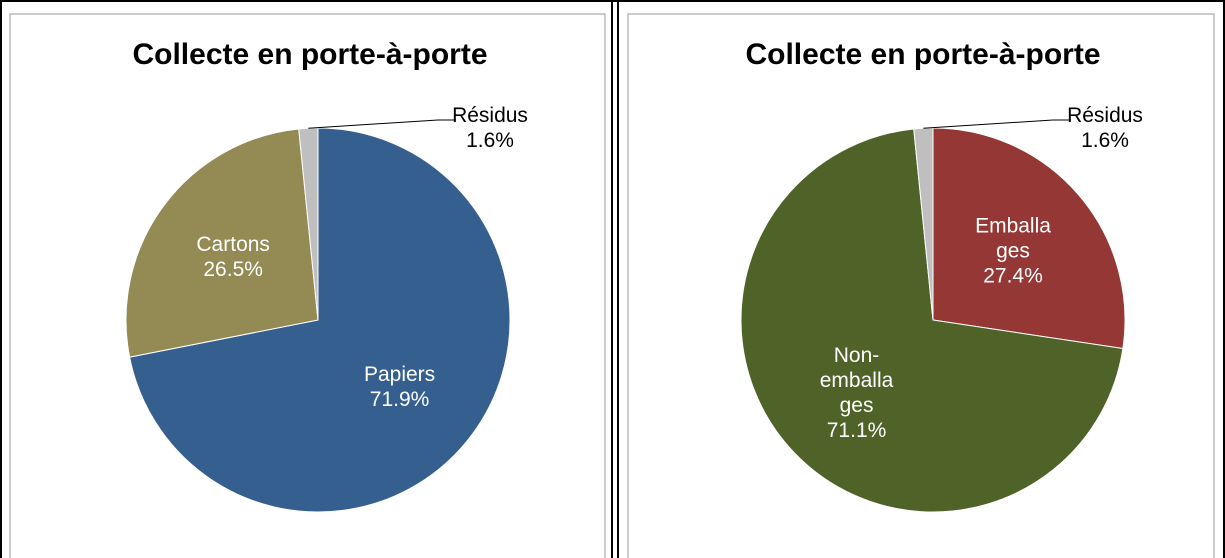 The image size is (1225, 558). Describe the element at coordinates (856, 430) in the screenshot. I see `value-label: 71.1%` at that location.